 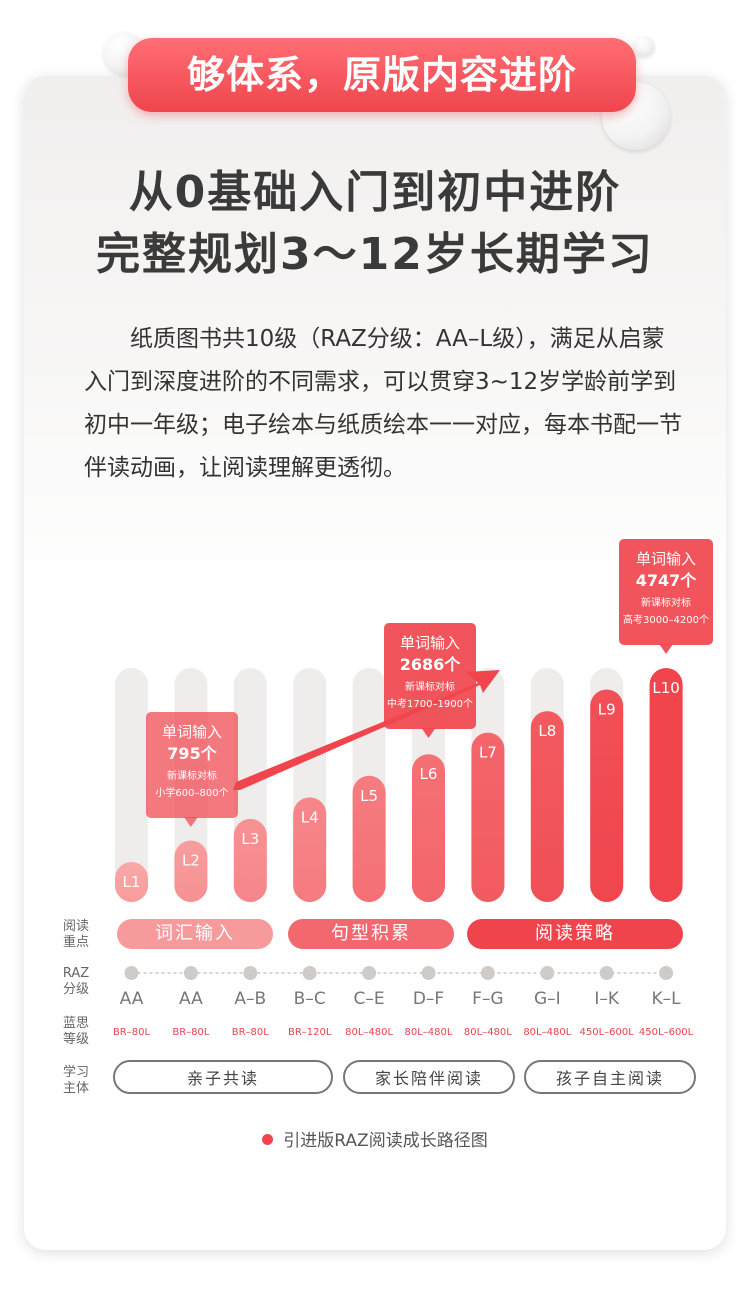 What do you see at coordinates (75, 1088) in the screenshot?
I see `row-label-subject-line2: 主体` at bounding box center [75, 1088].